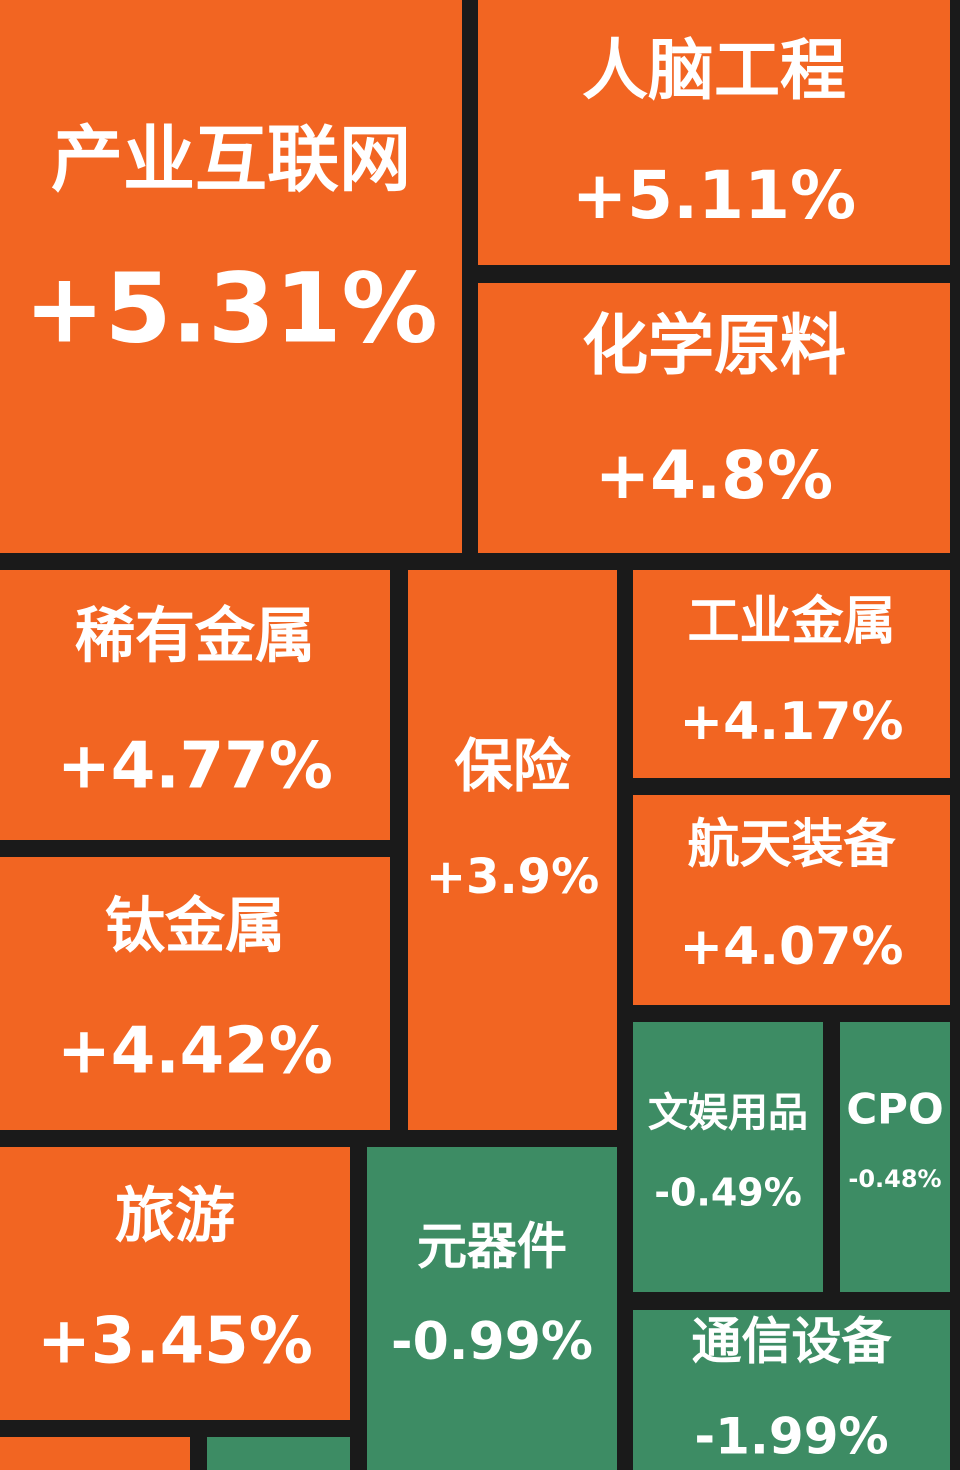 Image resolution: width=960 pixels, height=1470 pixels. What do you see at coordinates (792, 722) in the screenshot?
I see `value-label: +4.17%` at bounding box center [792, 722].